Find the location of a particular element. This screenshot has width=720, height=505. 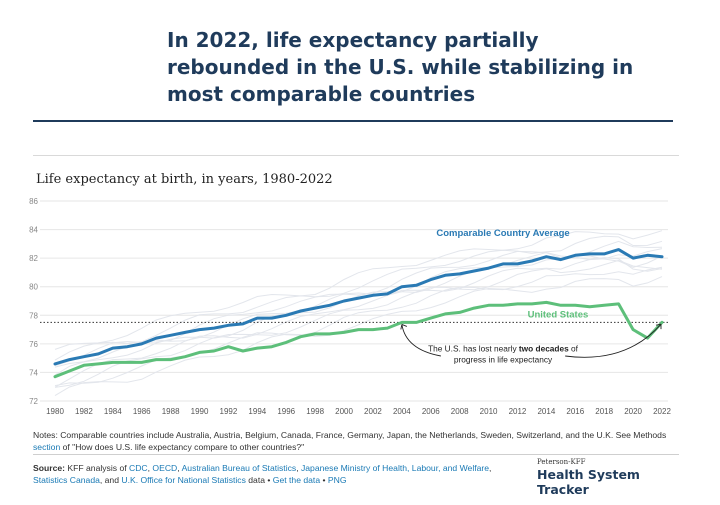

cdc-link: CDC is located at coordinates (138, 468).